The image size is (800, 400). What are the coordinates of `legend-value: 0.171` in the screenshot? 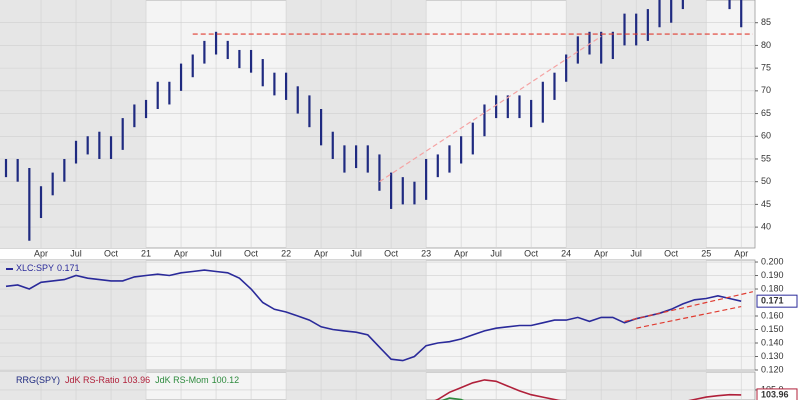 It's located at (68, 268).